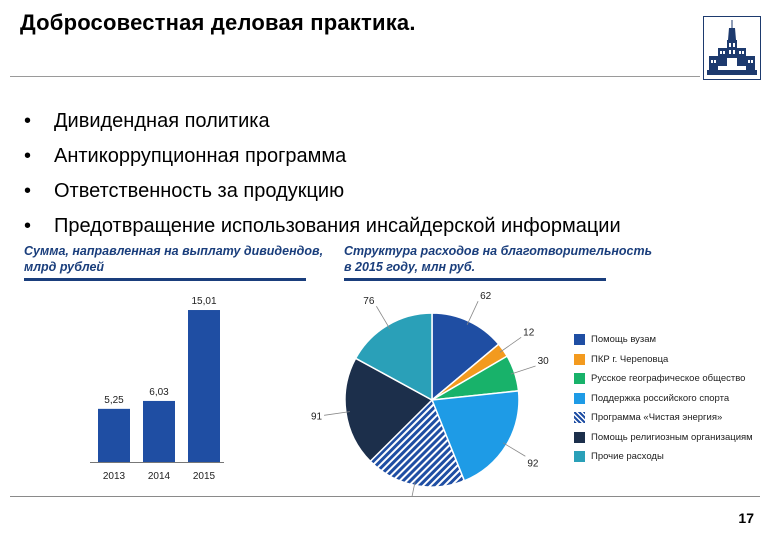 The height and width of the screenshot is (540, 780). I want to click on legend-item: Русское географическое общество, so click(663, 379).